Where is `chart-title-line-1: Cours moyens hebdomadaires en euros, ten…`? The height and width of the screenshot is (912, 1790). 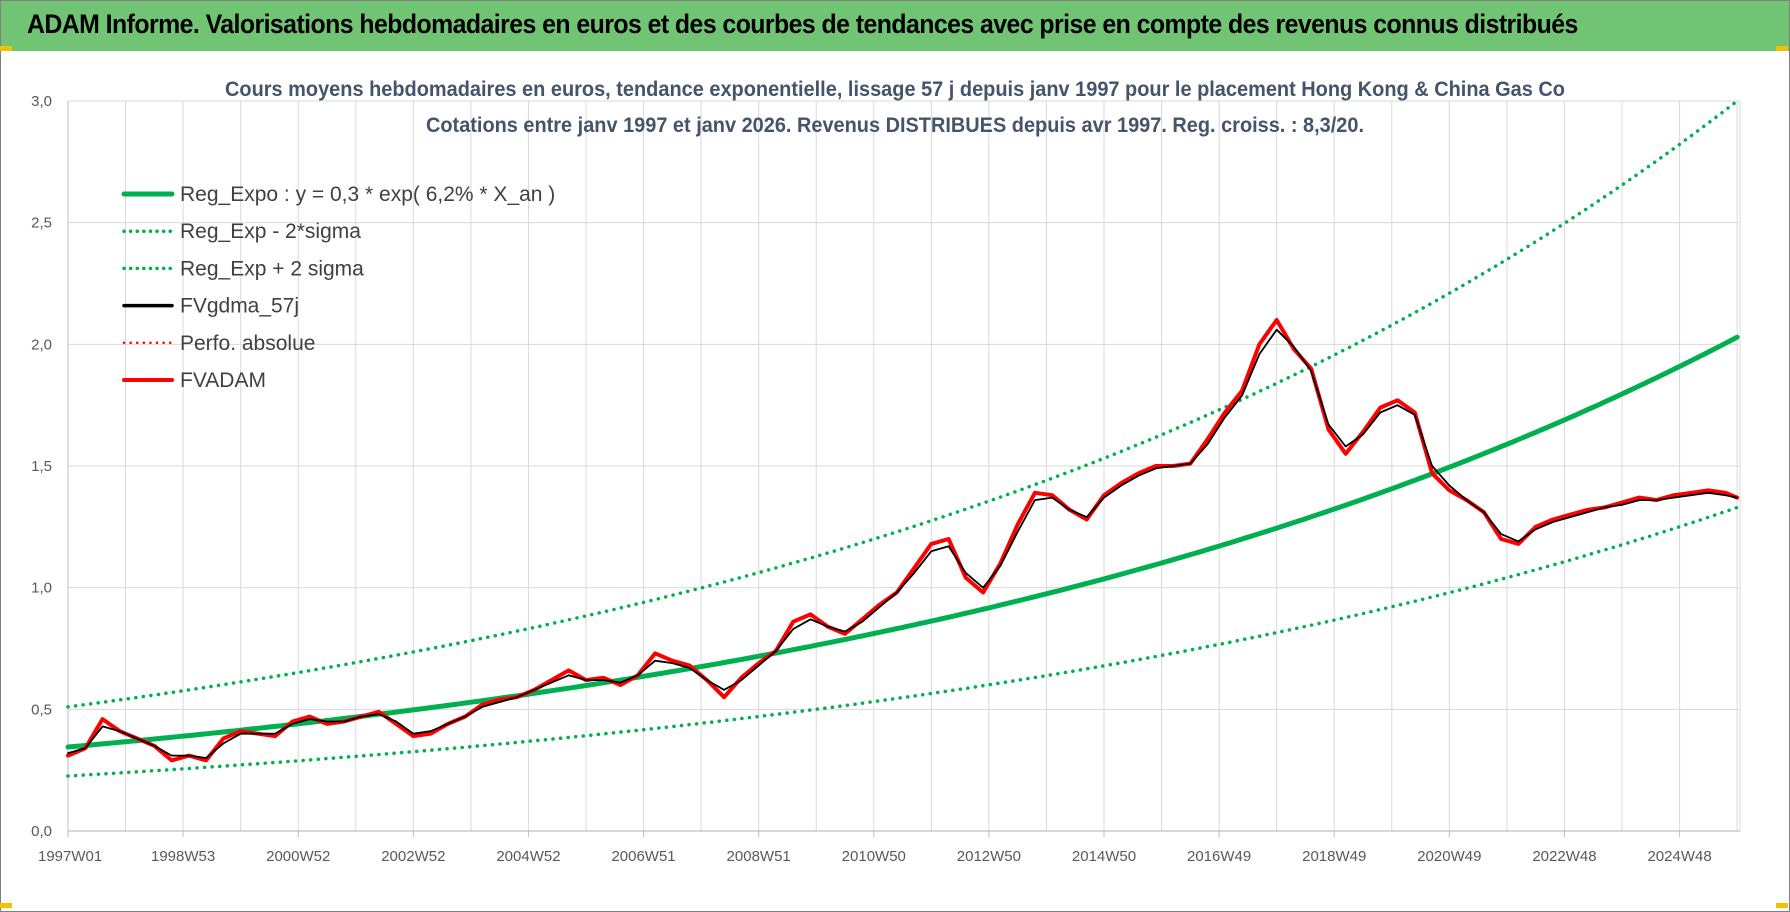 chart-title-line-1: Cours moyens hebdomadaires en euros, ten… is located at coordinates (895, 89).